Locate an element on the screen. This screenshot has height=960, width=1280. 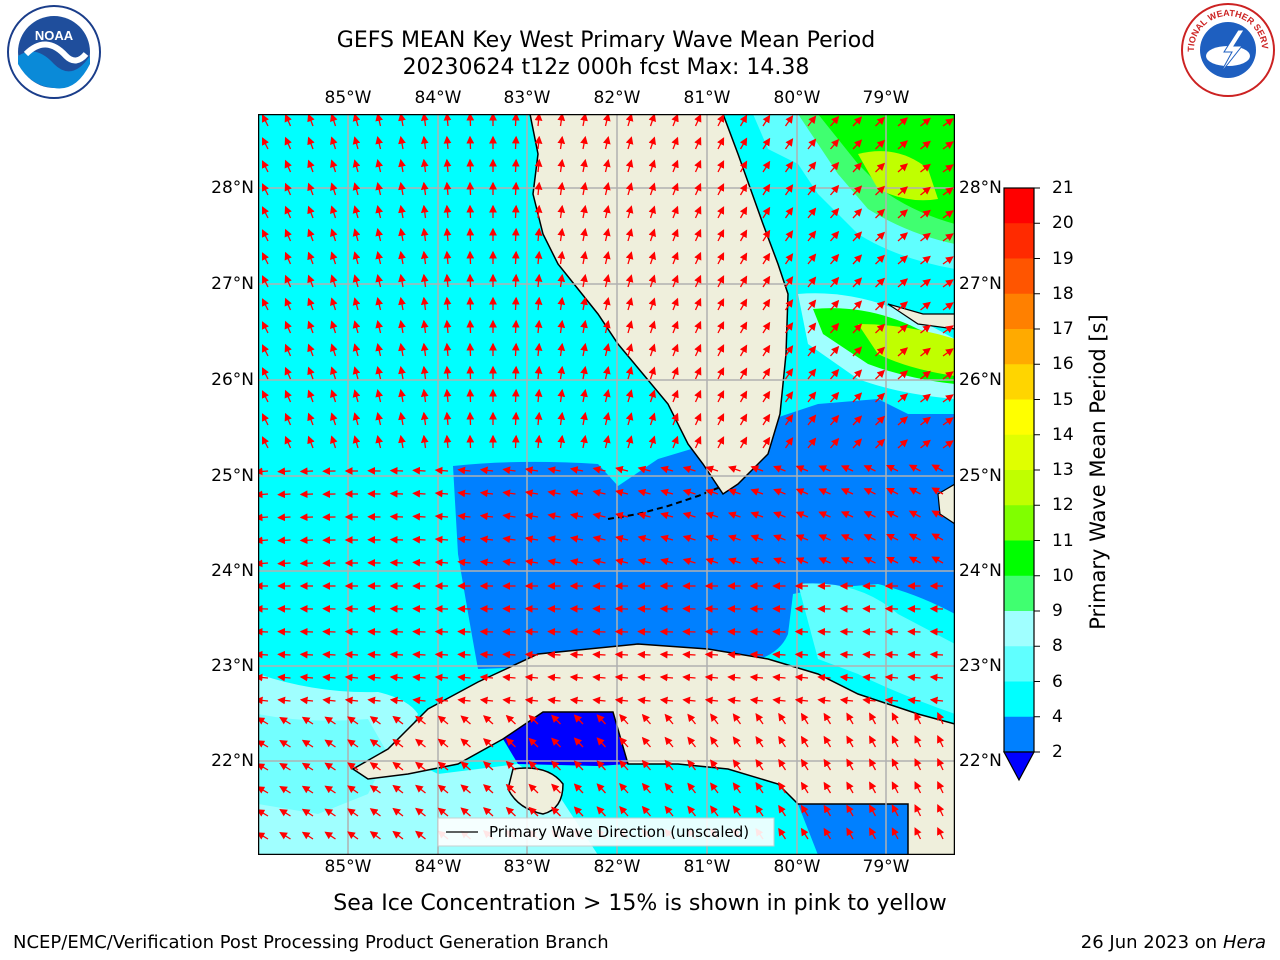
right-tick-label: 27°N is located at coordinates (980, 284).